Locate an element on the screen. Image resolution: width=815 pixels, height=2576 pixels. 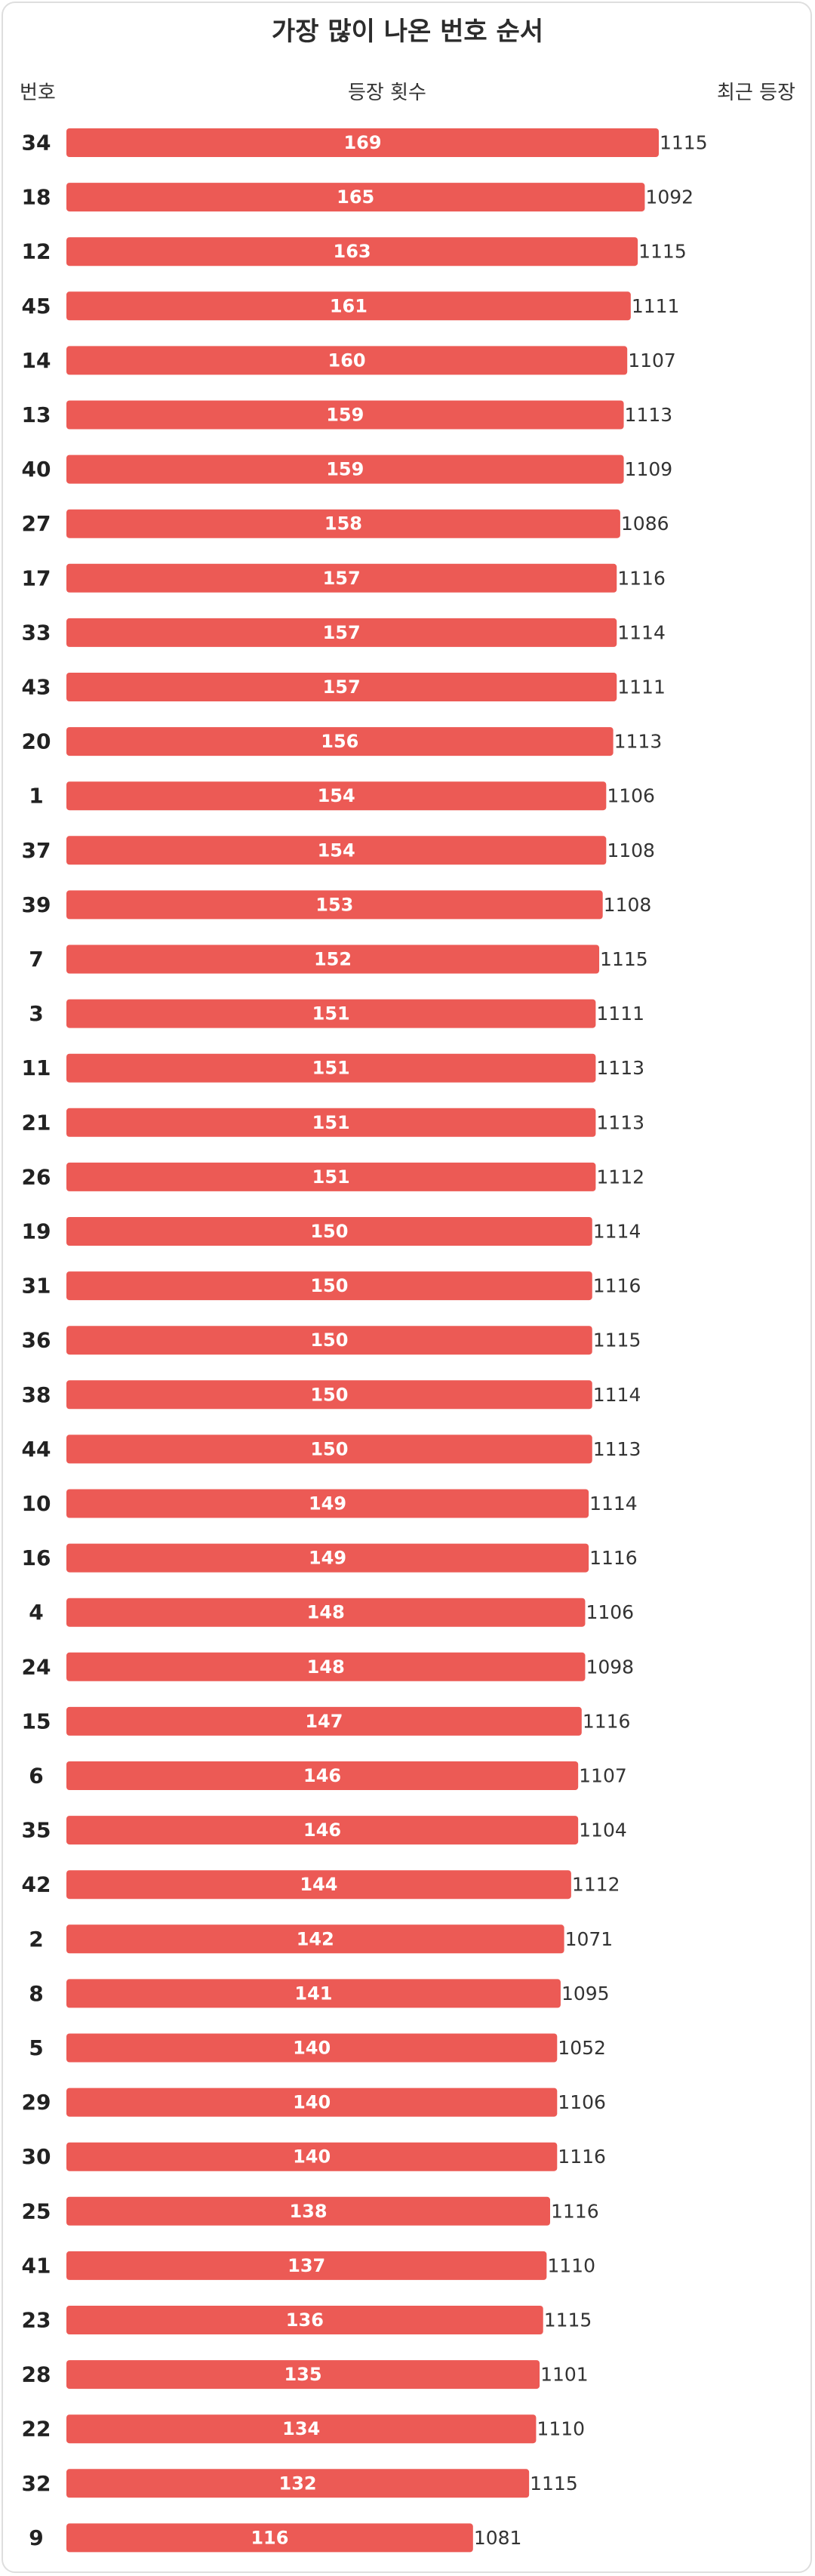
recent-draw-label: 1092 is located at coordinates (669, 197).